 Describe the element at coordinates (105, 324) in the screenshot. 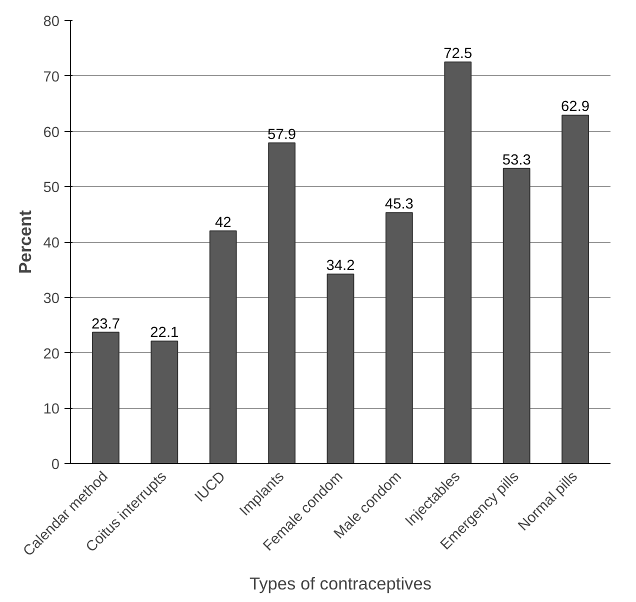

I see `data-label: 23.7` at that location.